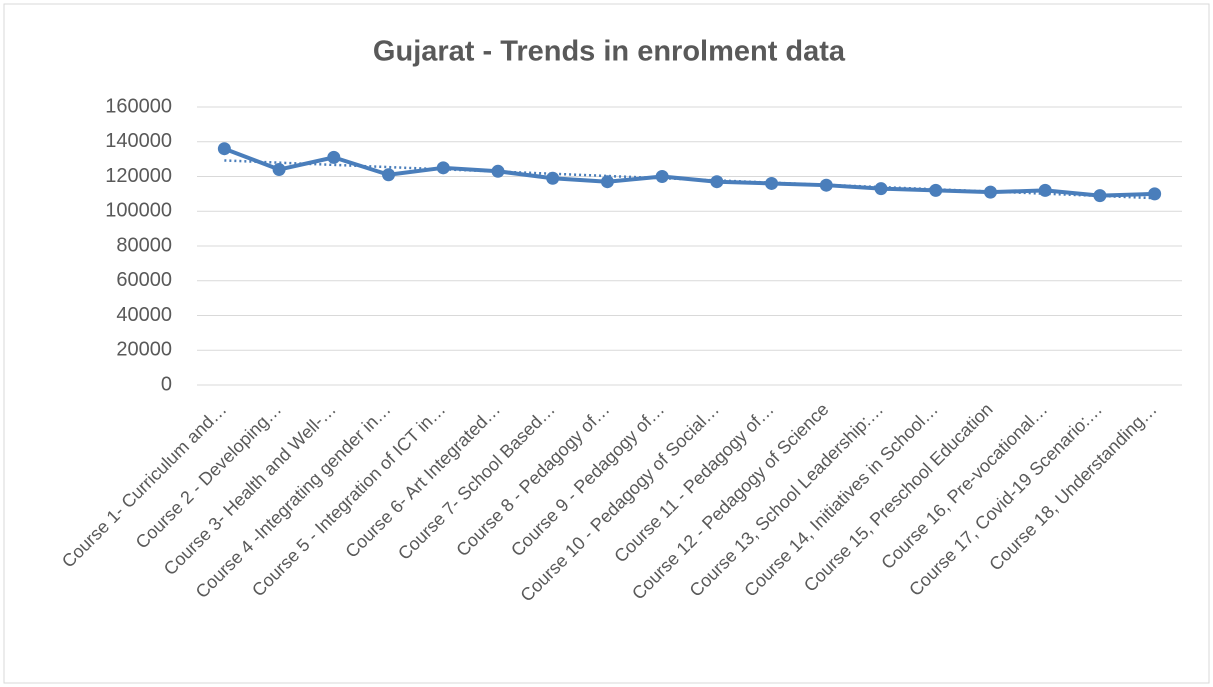 This screenshot has height=687, width=1213. I want to click on chart-title: Gujarat - Trends in enrolment data, so click(609, 52).